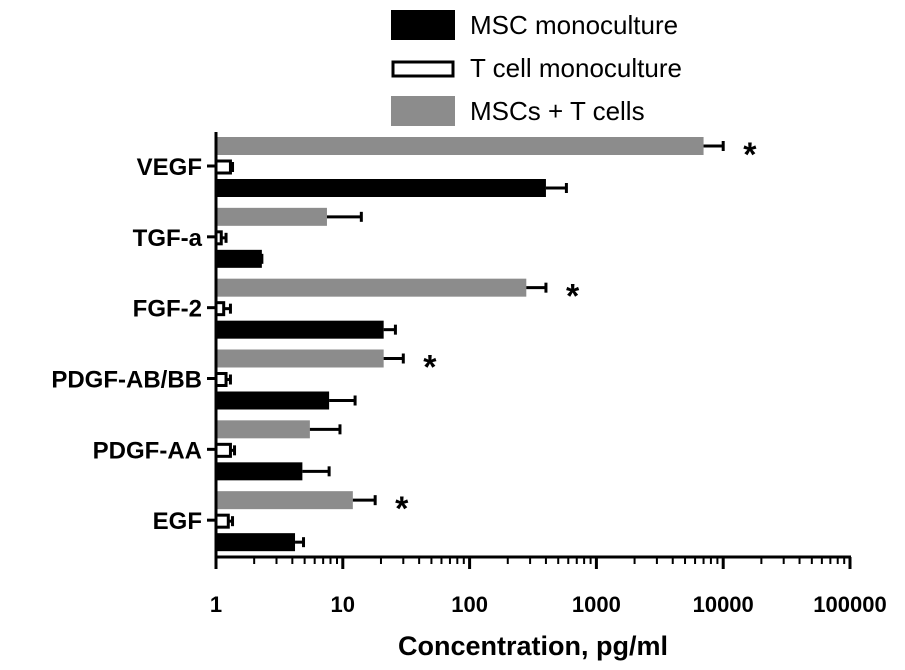  What do you see at coordinates (849, 604) in the screenshot?
I see `x-tick-label-100000: 100000` at bounding box center [849, 604].